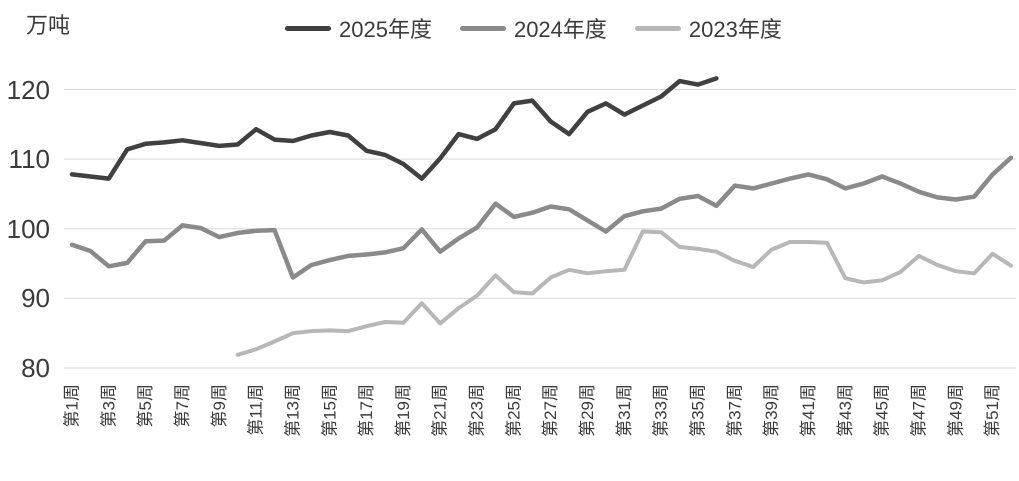  What do you see at coordinates (698, 410) in the screenshot?
I see `x-tick-label-35: 第35周` at bounding box center [698, 410].